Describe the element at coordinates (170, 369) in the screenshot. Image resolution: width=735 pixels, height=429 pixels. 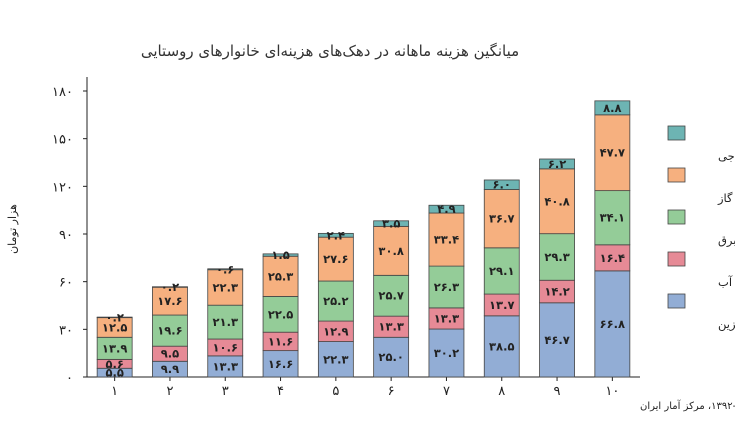
I see `data-label: ۹.۹` at that location.